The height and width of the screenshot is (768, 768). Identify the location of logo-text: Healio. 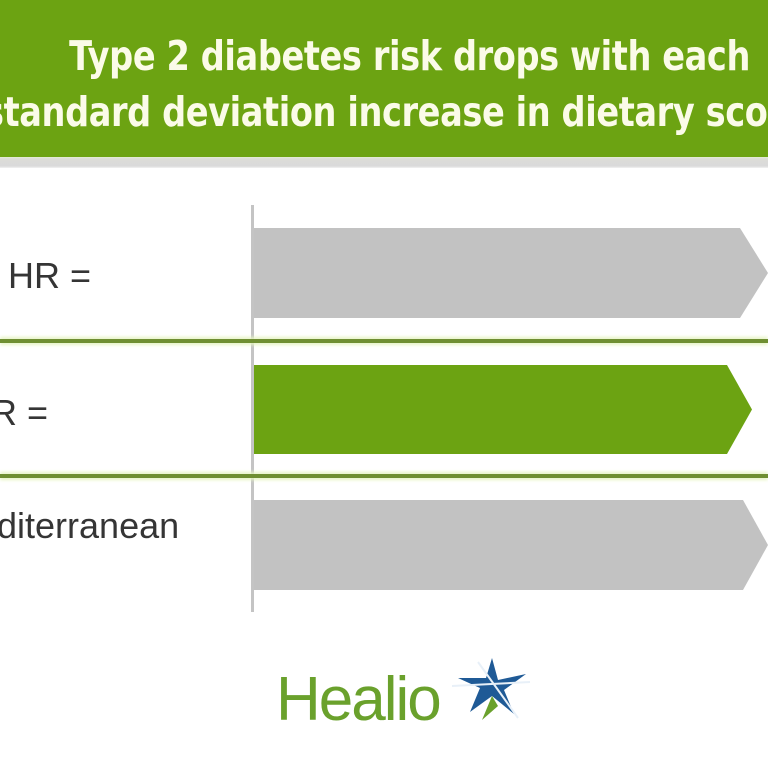
(359, 699).